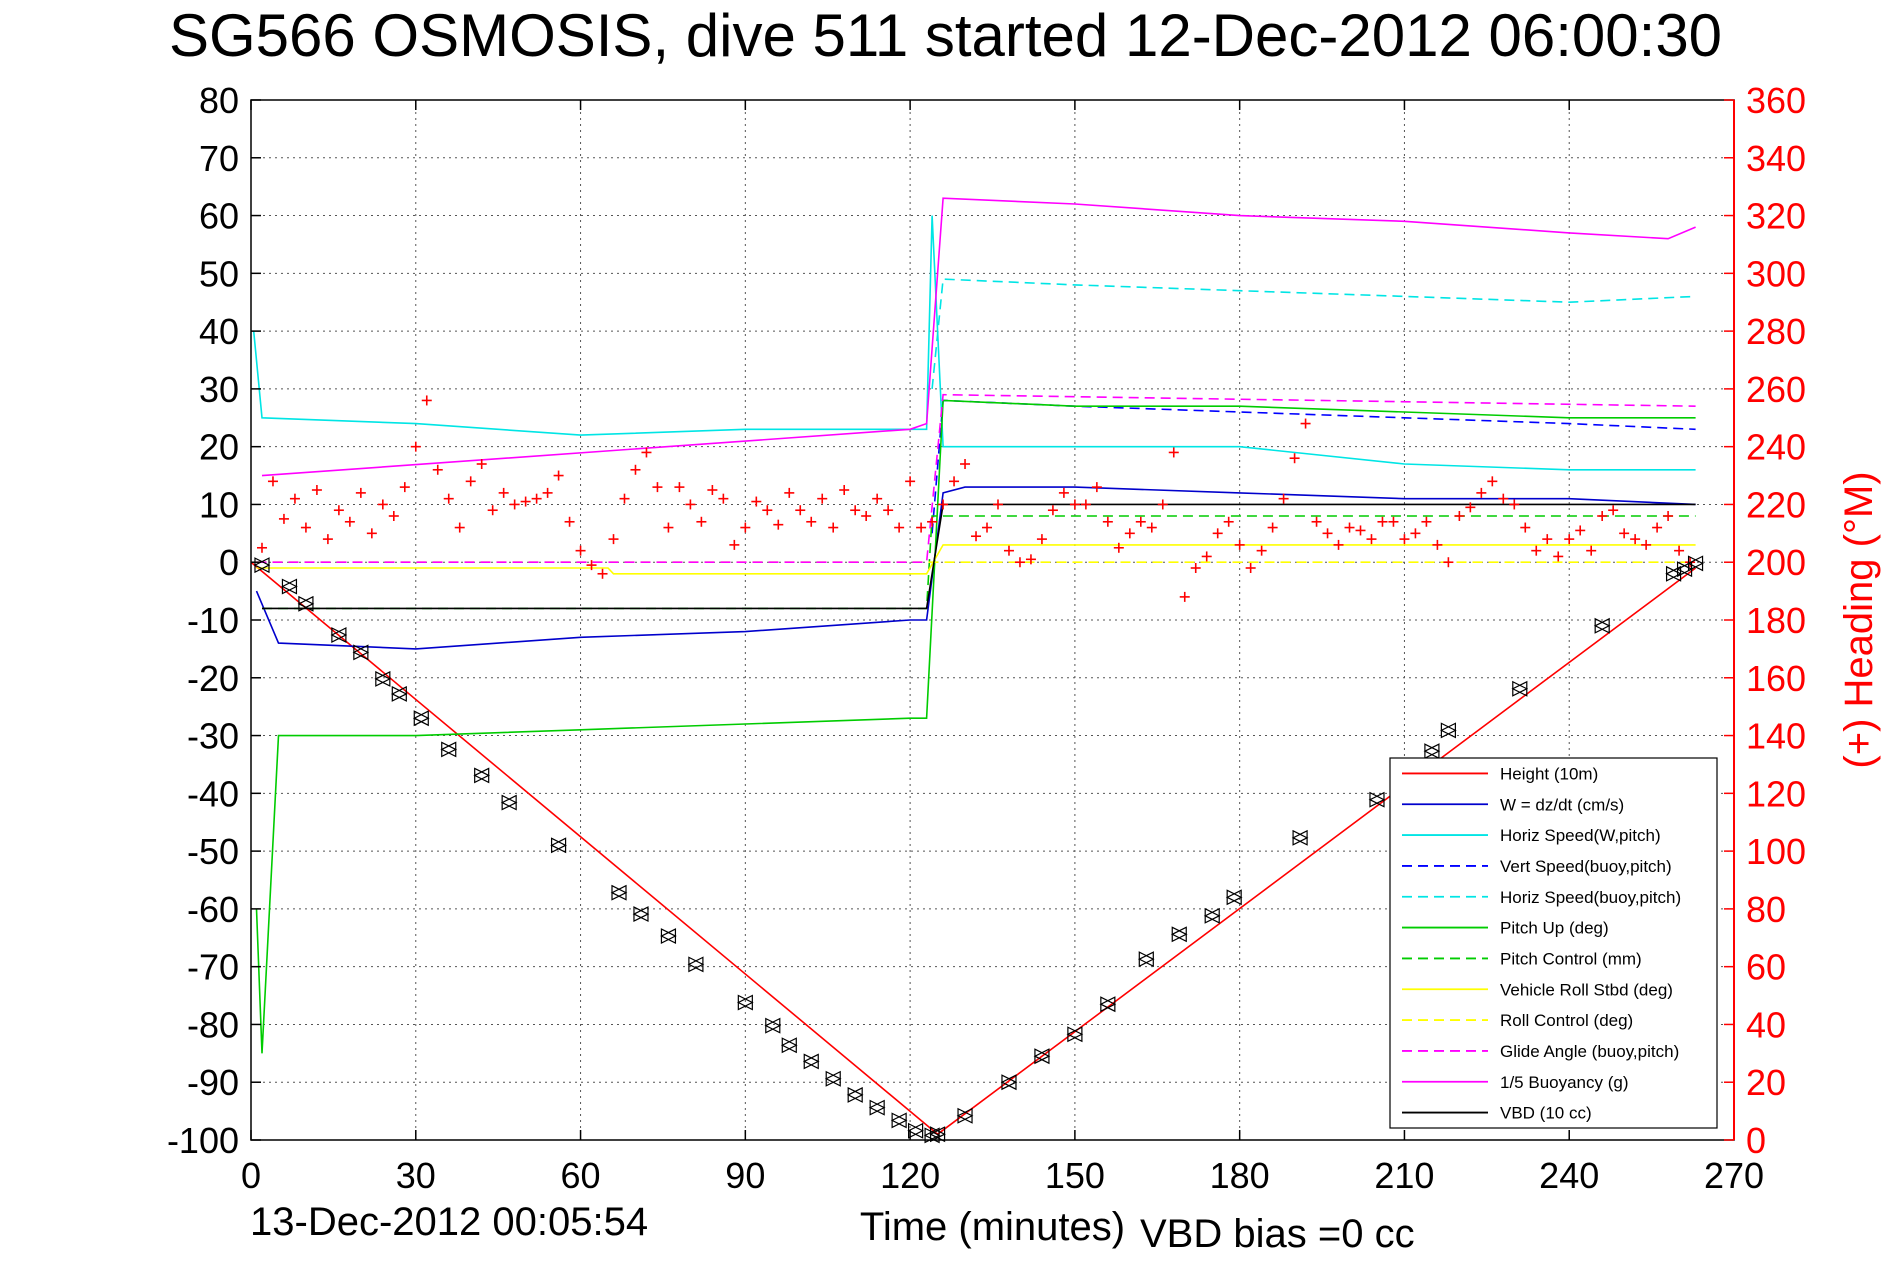  I want to click on legend-label: Pitch Up (deg), so click(1554, 928).